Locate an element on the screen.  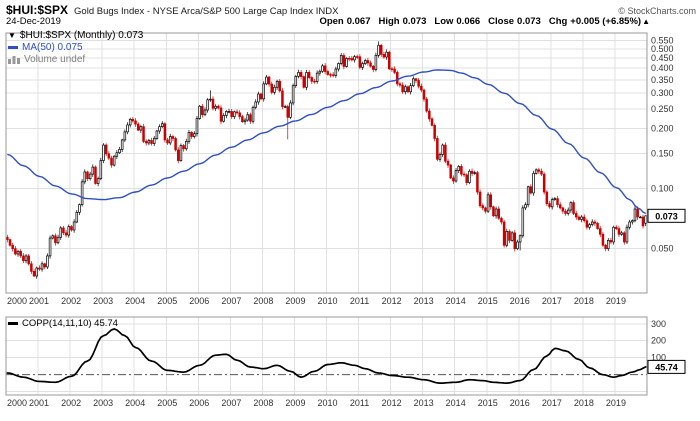
svg-text: 2018 is located at coordinates (584, 403).